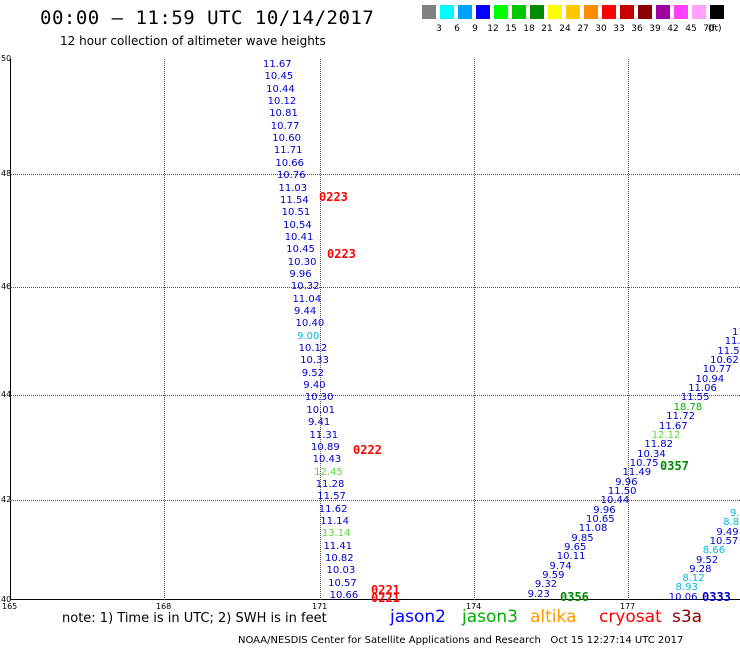 Image resolution: width=740 pixels, height=650 pixels. I want to click on scale-label: 18, so click(529, 29).